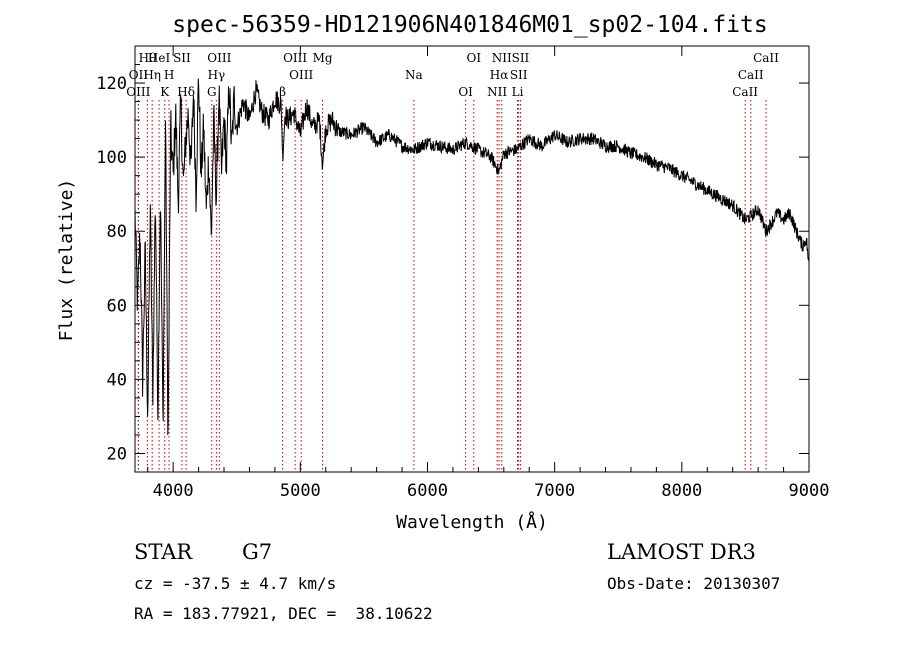 This screenshot has width=900, height=649. Describe the element at coordinates (554, 491) in the screenshot. I see `x-tick-label: 7000` at that location.